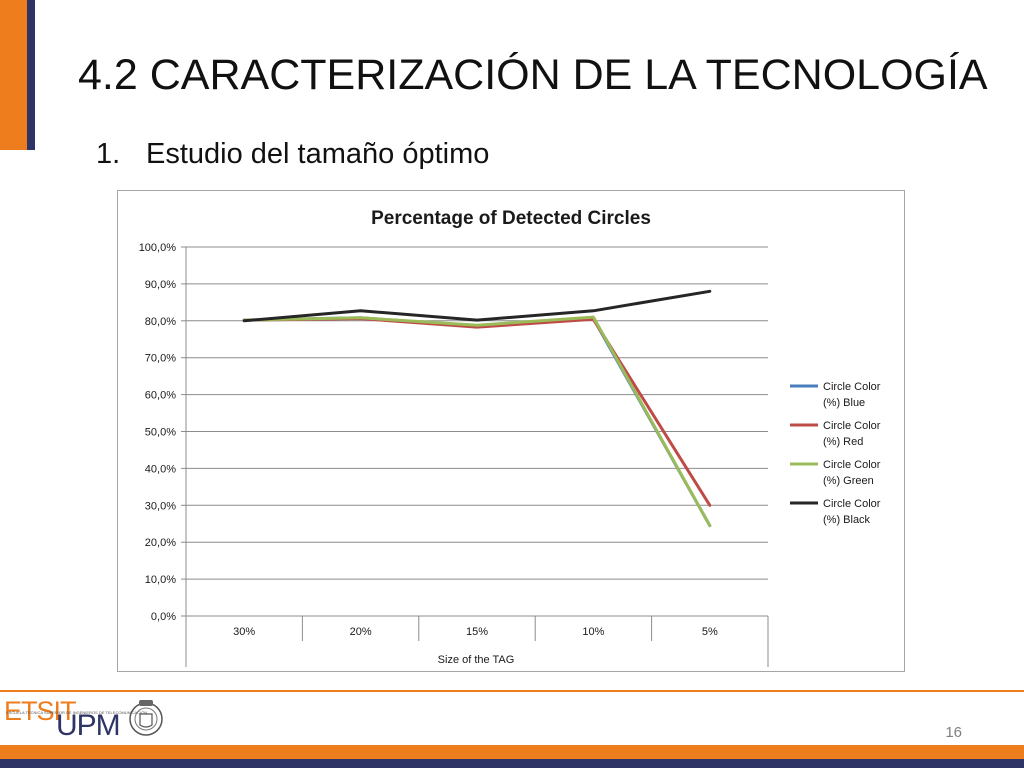 Image resolution: width=1024 pixels, height=768 pixels. Describe the element at coordinates (146, 718) in the screenshot. I see `university-seal-icon` at that location.